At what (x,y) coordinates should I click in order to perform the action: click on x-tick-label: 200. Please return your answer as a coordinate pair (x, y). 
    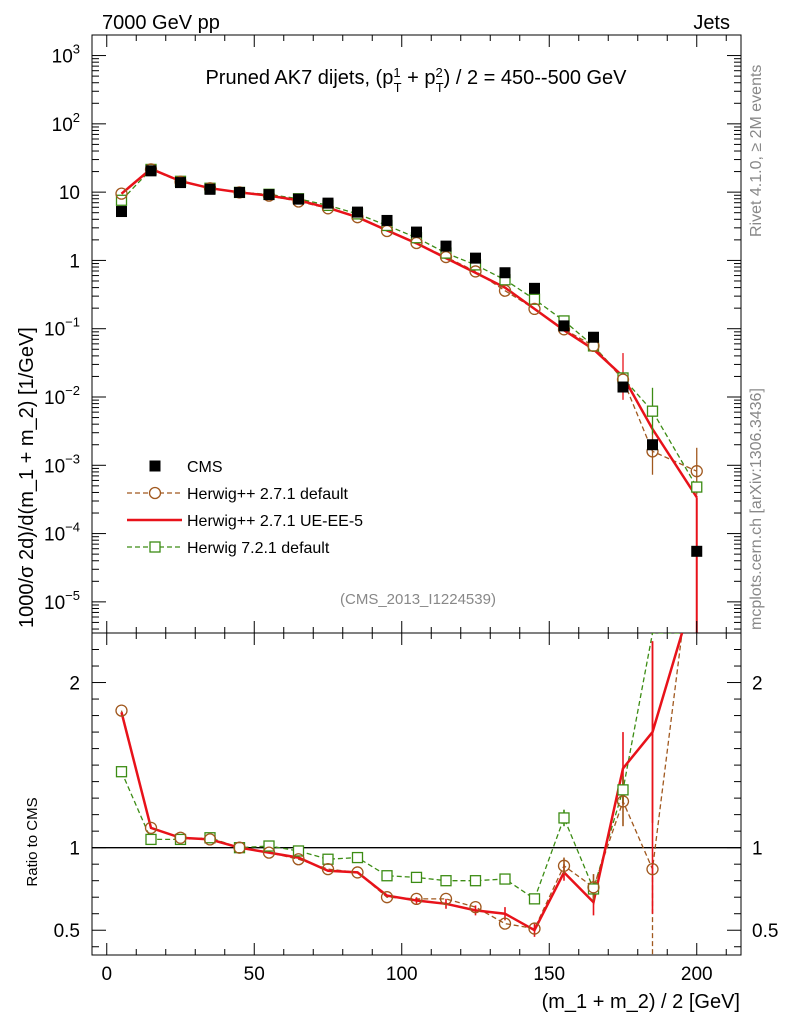
    Looking at the image, I should click on (697, 974).